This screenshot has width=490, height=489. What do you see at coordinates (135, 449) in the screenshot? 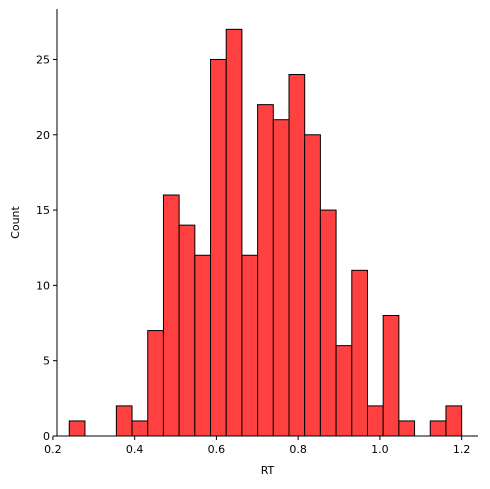
I see `x-tick-label: 0.4` at bounding box center [135, 449].